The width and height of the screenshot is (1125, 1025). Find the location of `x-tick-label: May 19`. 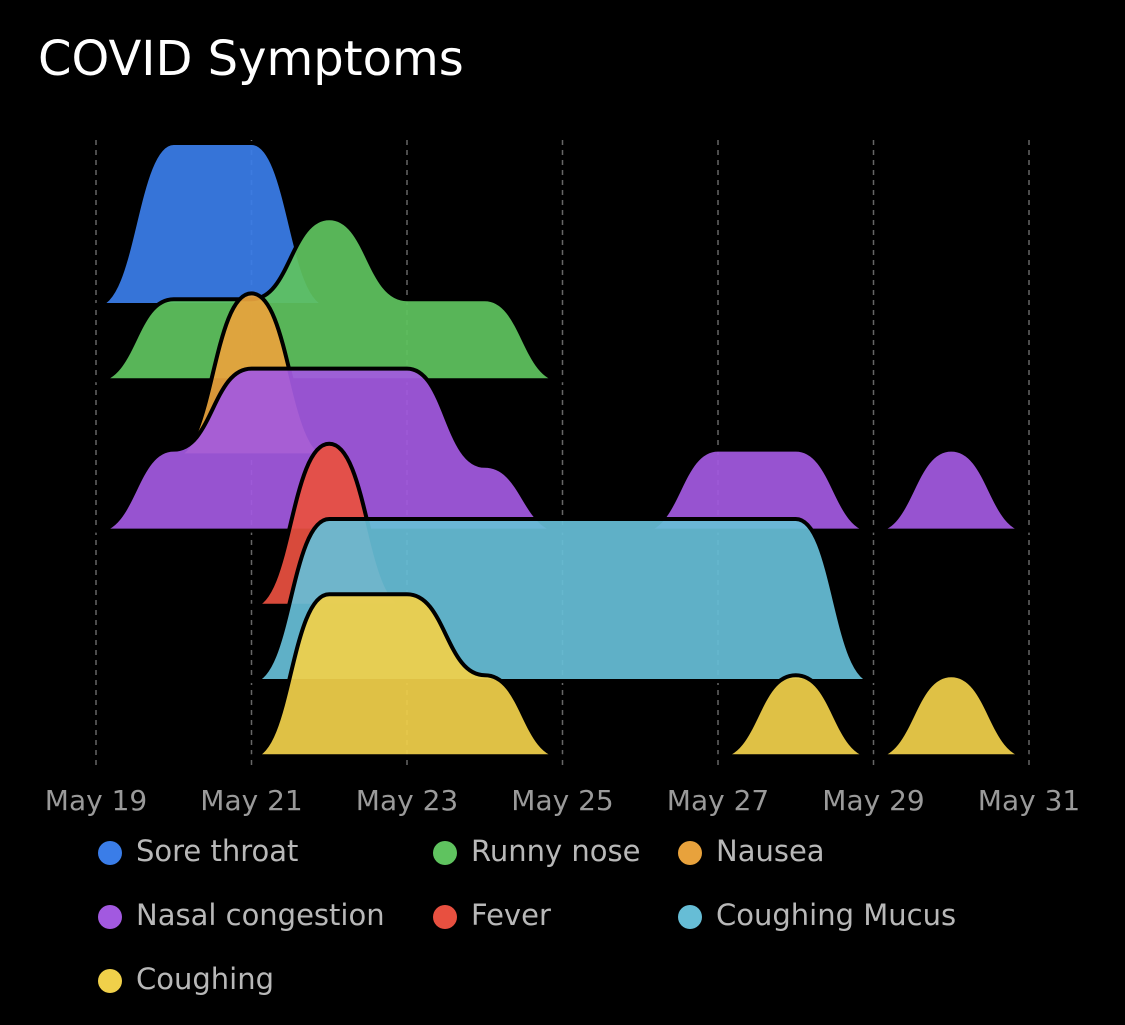

x-tick-label: May 19 is located at coordinates (96, 800).